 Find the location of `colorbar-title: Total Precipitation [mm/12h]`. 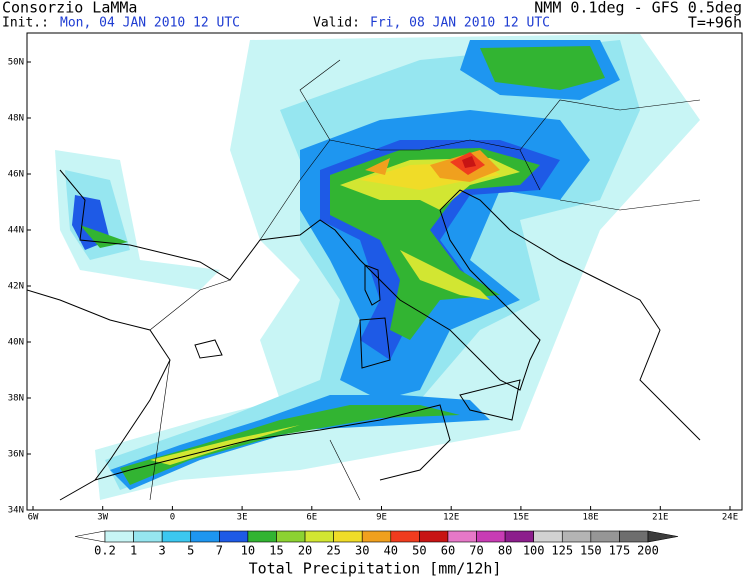

colorbar-title: Total Precipitation [mm/12h] is located at coordinates (375, 569).